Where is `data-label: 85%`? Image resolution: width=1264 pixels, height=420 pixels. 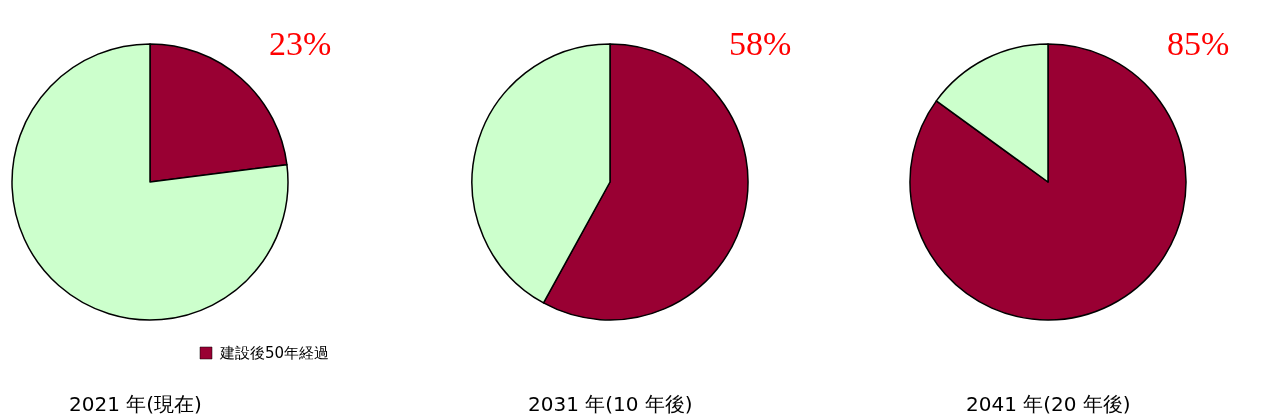 data-label: 85% is located at coordinates (1198, 43).